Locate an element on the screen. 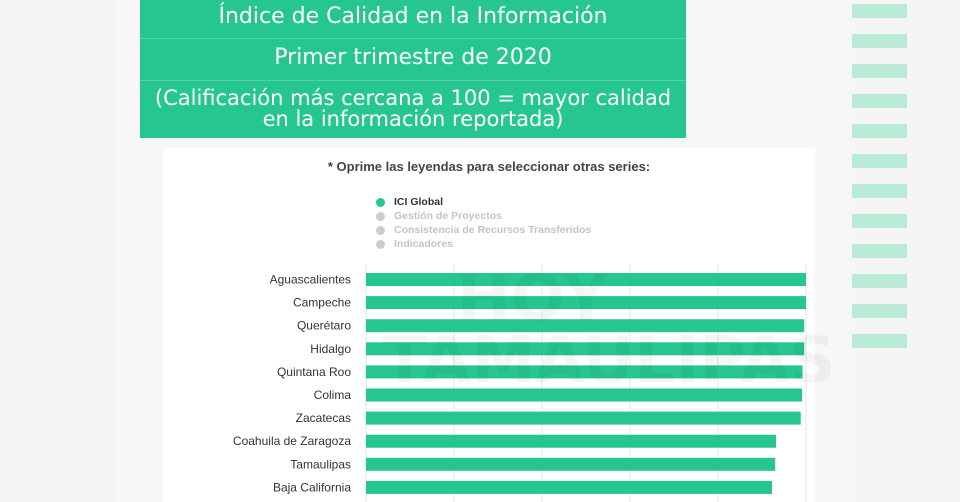 The height and width of the screenshot is (502, 960). category-label: Quintana Roo is located at coordinates (314, 372).